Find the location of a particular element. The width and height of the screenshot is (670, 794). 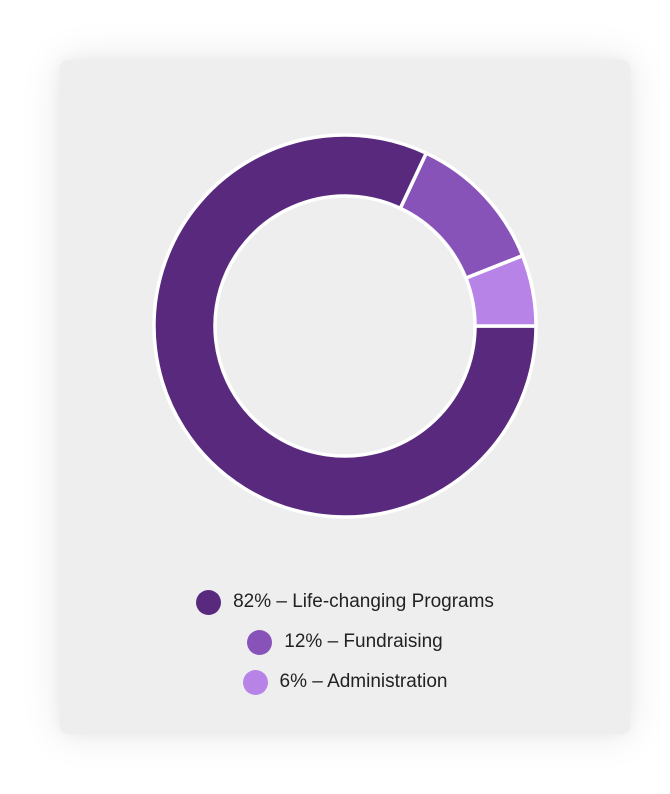

legend-label-fundraising: 12% – Fundraising is located at coordinates (363, 641).